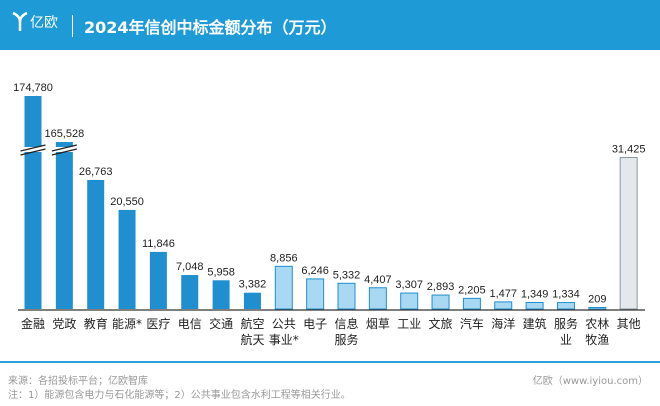  Describe the element at coordinates (284, 324) in the screenshot. I see `category-label: 公共` at that location.